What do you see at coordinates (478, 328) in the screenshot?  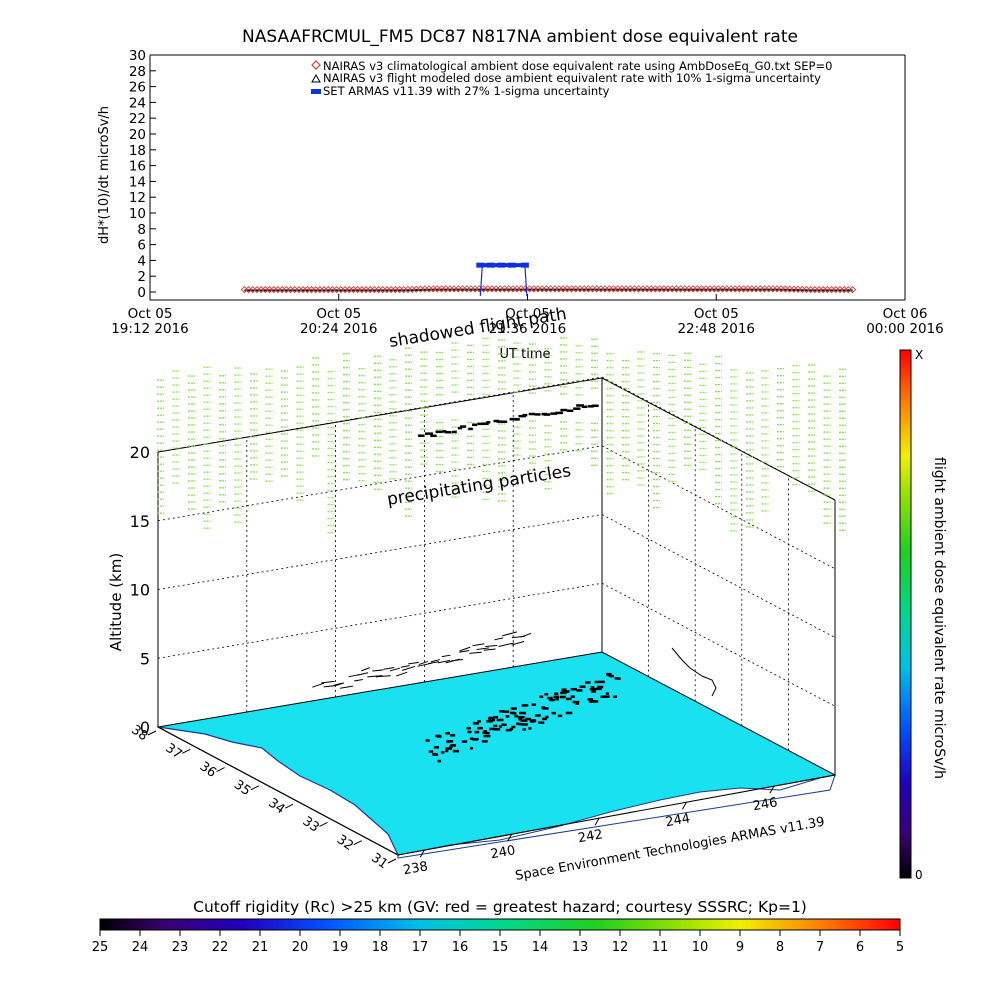 I see `annotation-shadowed-flight-path: shadowed flight path` at bounding box center [478, 328].